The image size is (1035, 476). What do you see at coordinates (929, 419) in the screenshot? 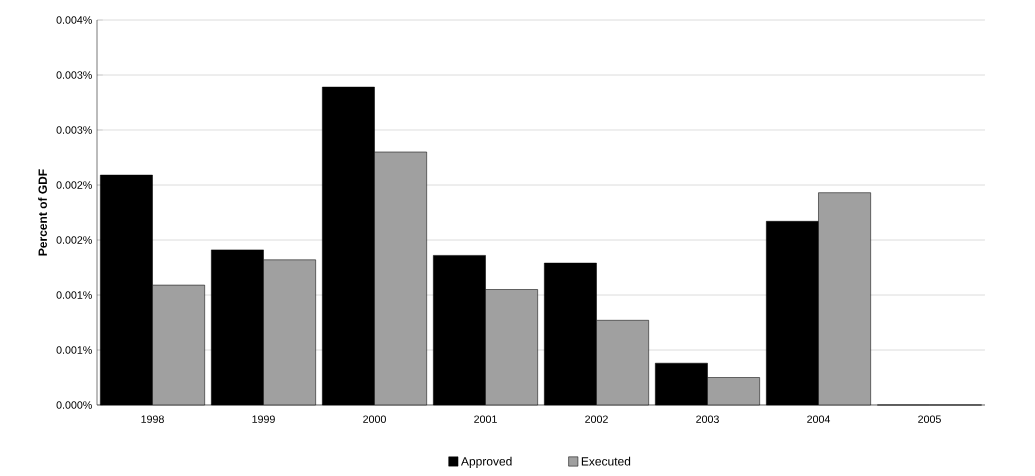
I see `x-tick-label: 2005` at bounding box center [929, 419].